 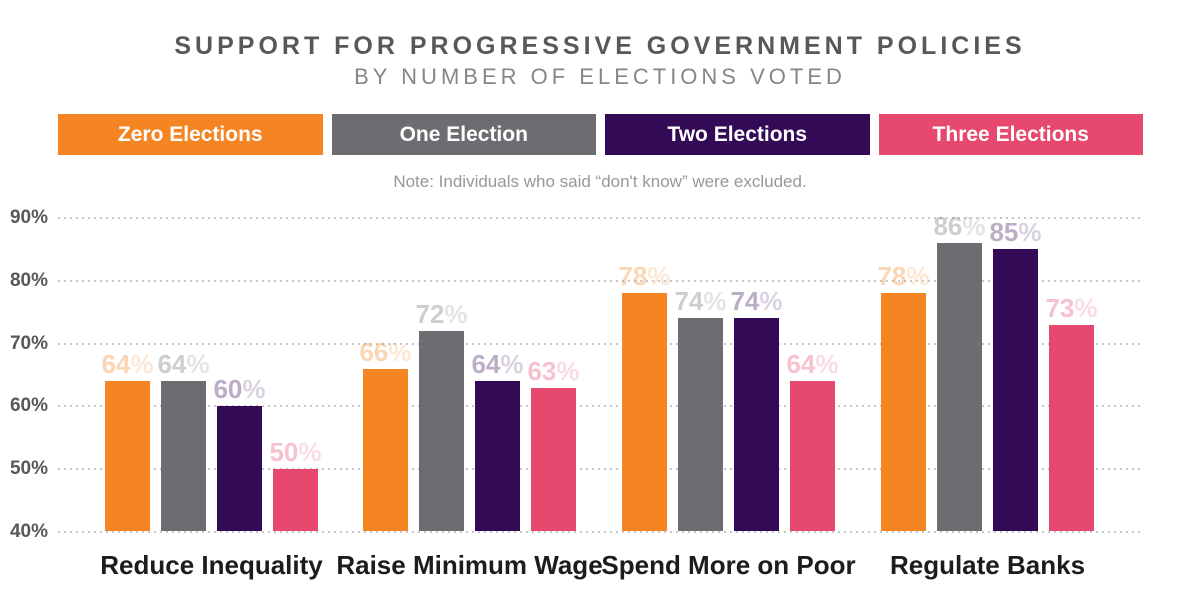 What do you see at coordinates (211, 565) in the screenshot?
I see `category-label-reduce-inequality: Reduce Inequality` at bounding box center [211, 565].